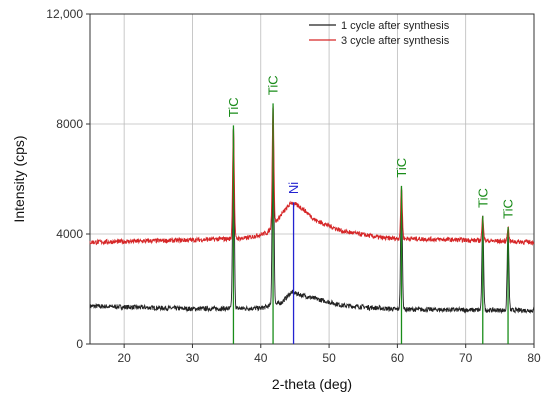 The width and height of the screenshot is (550, 401). I want to click on y-tick-label: 12,000, so click(64, 14).